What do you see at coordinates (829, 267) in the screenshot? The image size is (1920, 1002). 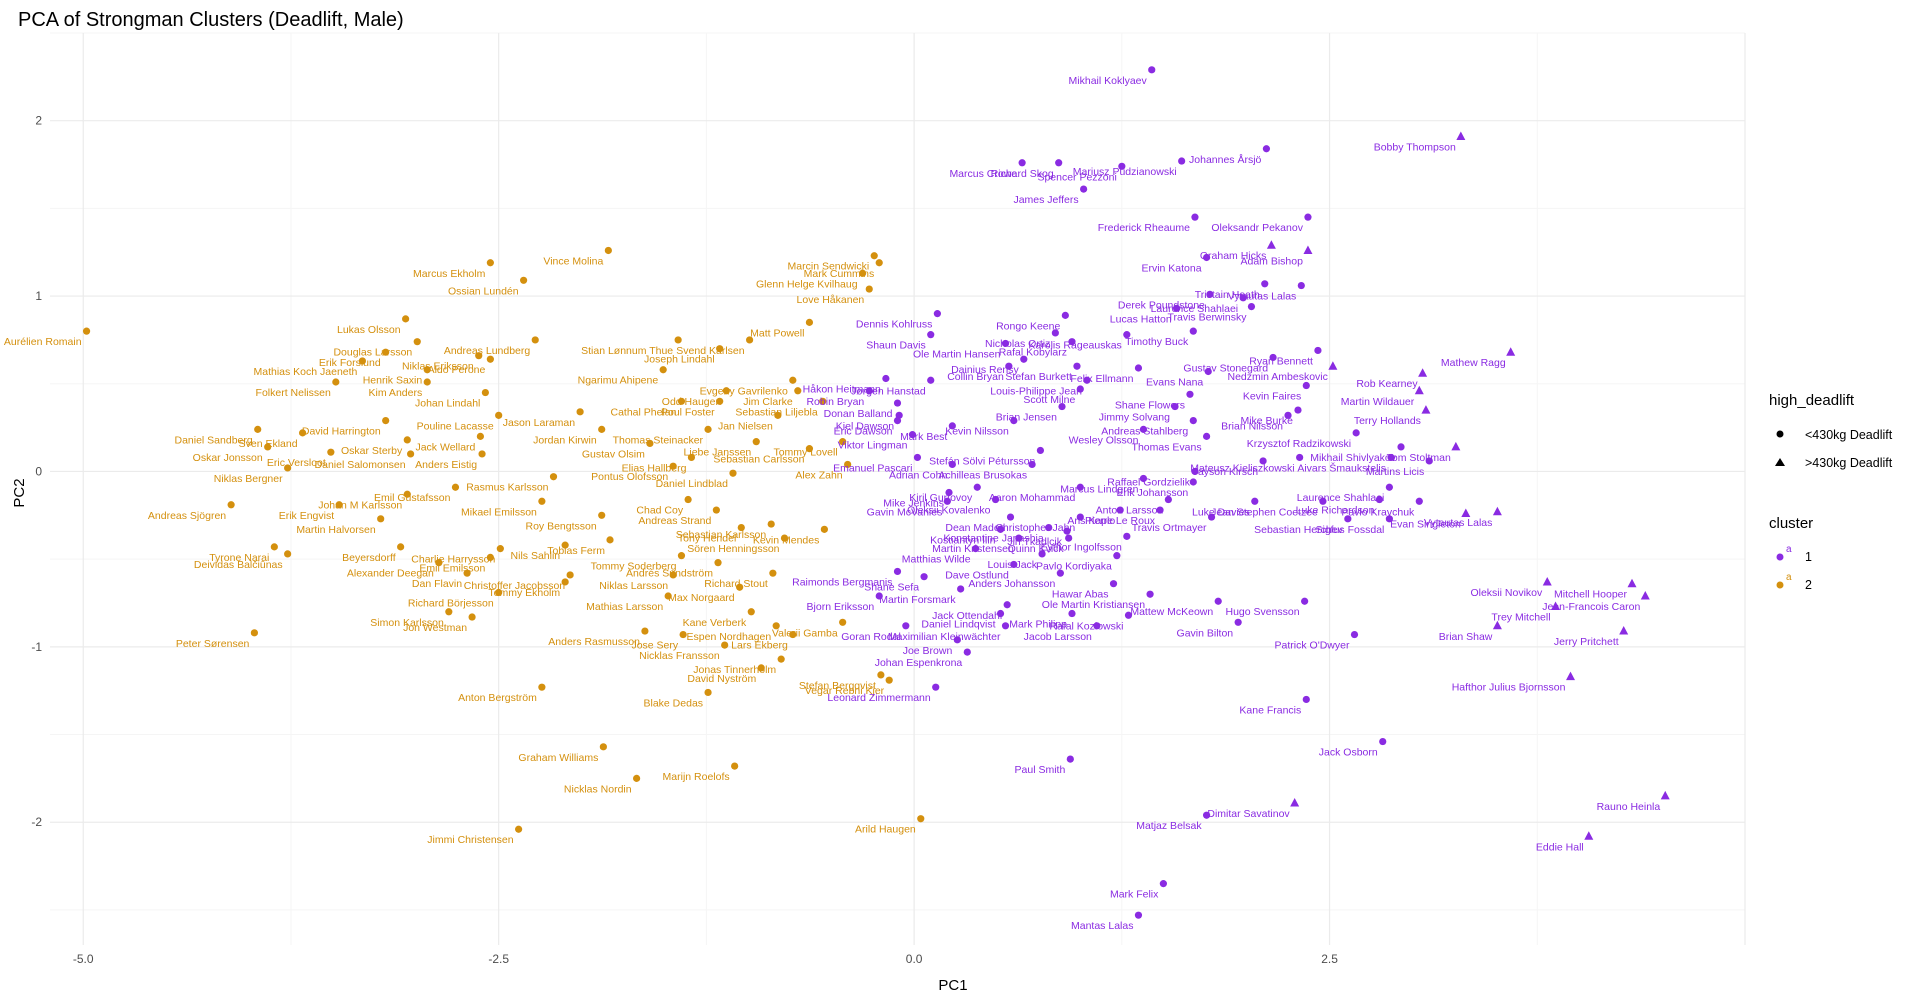 I see `point-label: Marcin Sendwicki` at bounding box center [829, 267].